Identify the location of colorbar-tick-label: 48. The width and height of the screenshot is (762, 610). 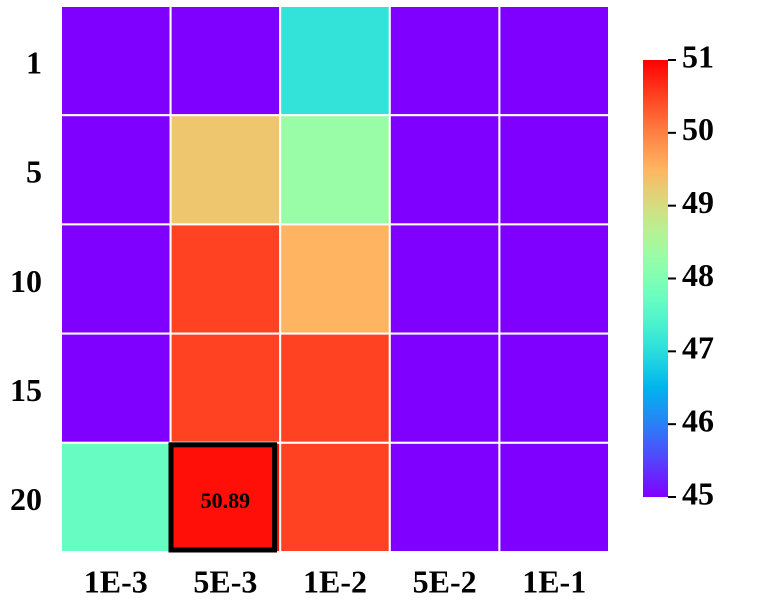
(698, 275).